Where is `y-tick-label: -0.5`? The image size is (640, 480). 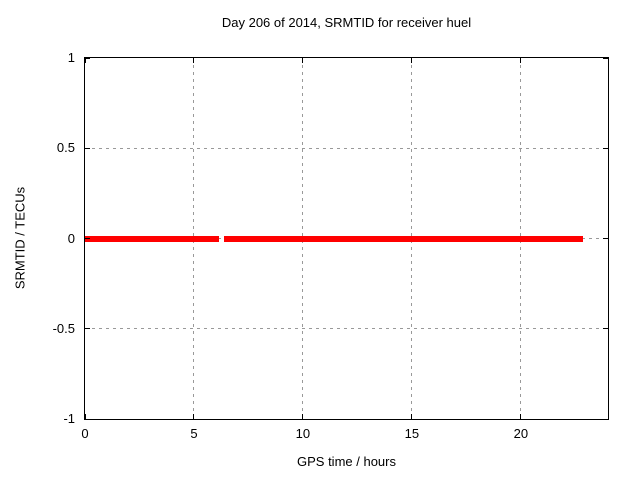 y-tick-label: -0.5 is located at coordinates (63, 328).